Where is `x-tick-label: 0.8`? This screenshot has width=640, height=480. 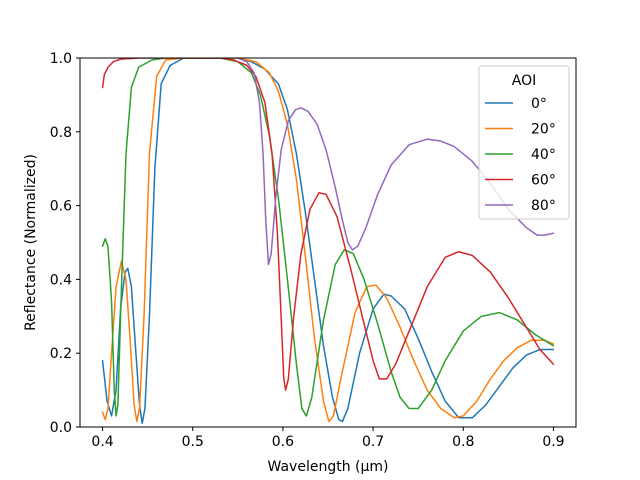 x-tick-label: 0.8 is located at coordinates (463, 442).